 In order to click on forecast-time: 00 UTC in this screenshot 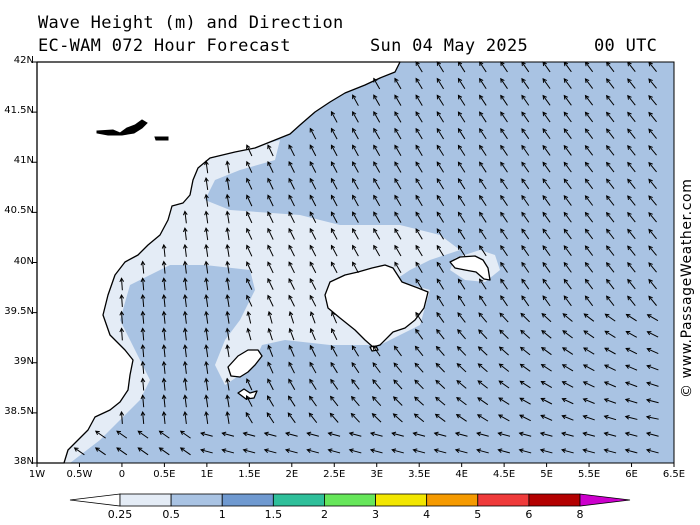, I will do `click(626, 46)`.